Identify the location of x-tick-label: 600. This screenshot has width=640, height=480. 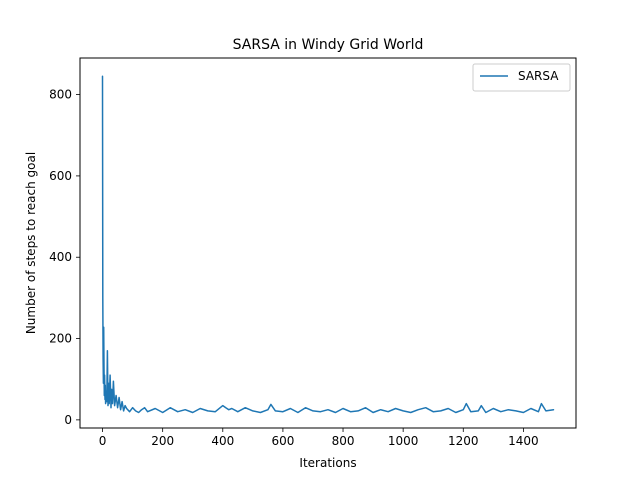
(282, 441).